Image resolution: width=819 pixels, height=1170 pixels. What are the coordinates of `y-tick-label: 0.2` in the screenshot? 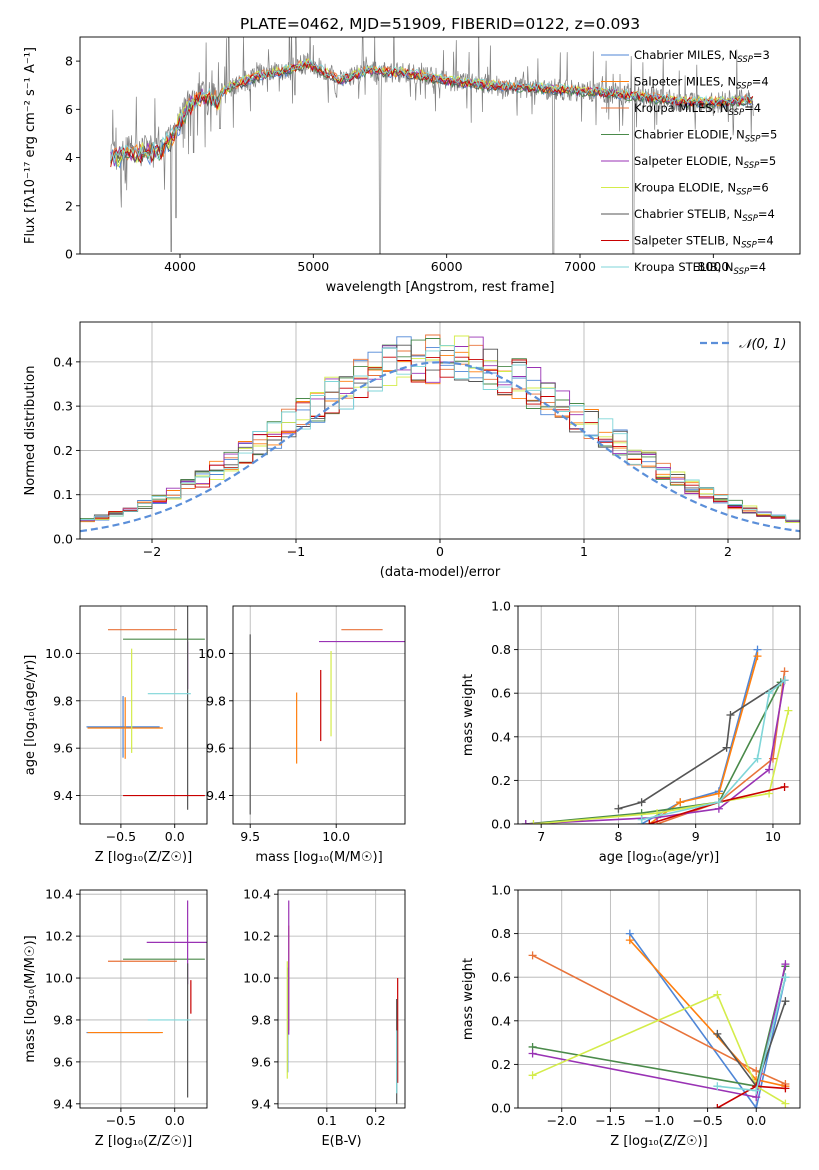 It's located at (63, 450).